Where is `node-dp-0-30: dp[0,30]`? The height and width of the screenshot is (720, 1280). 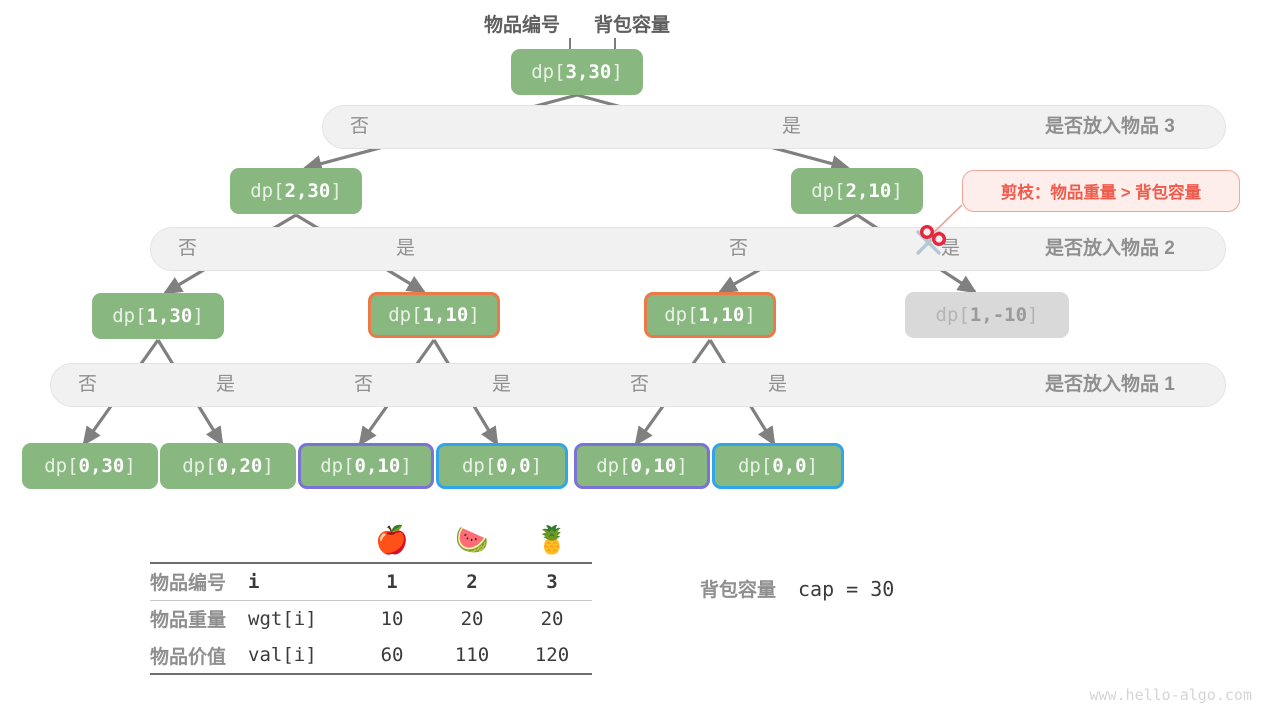 node-dp-0-30: dp[0,30] is located at coordinates (90, 466).